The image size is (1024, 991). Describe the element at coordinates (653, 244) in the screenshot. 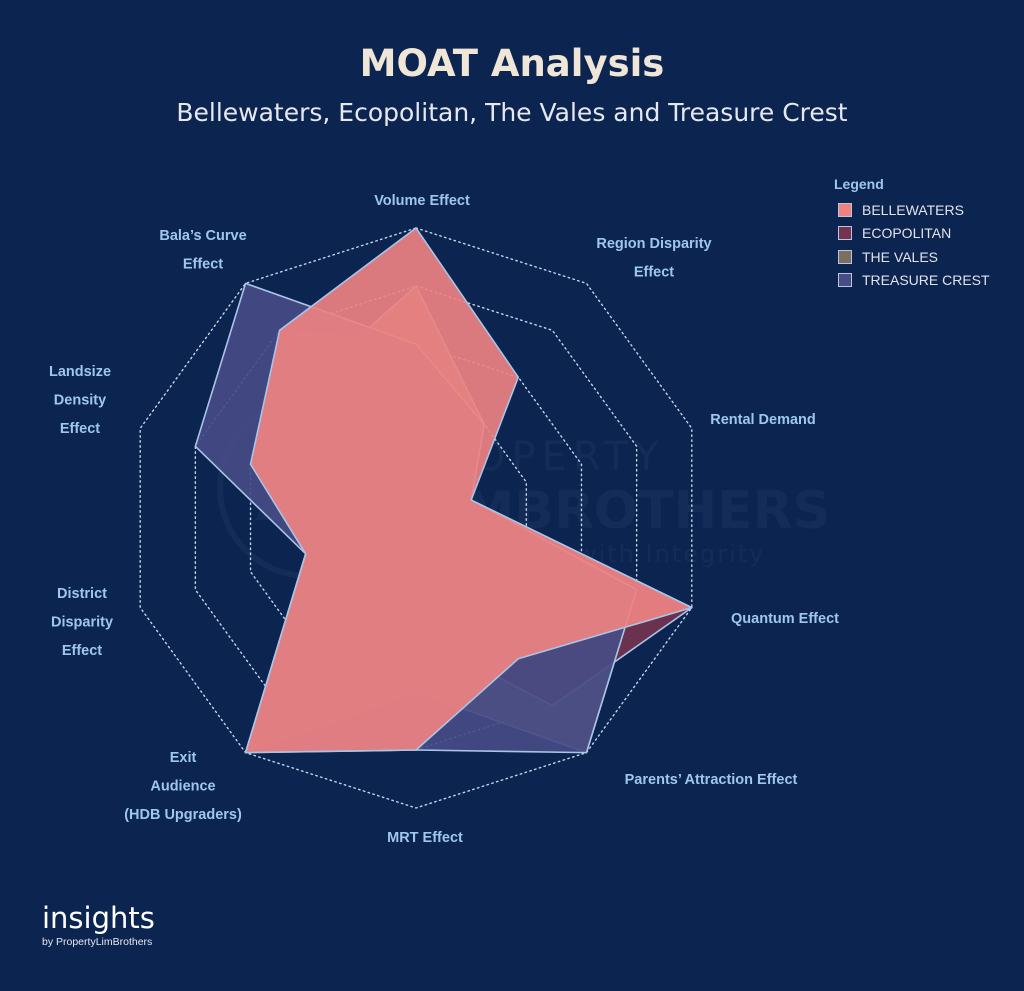

I see `axis-label-line: Region Disparity` at that location.